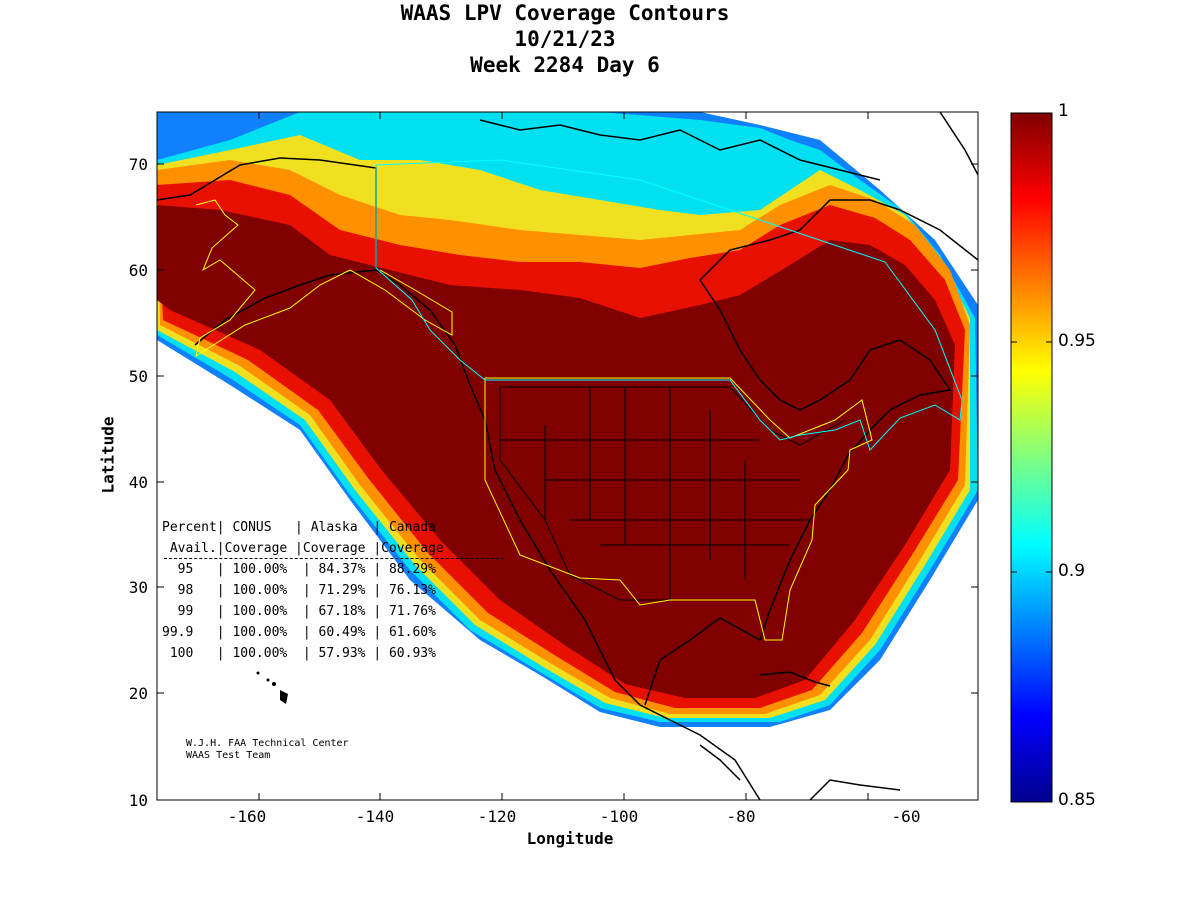 This screenshot has width=1200, height=900. I want to click on colorbar, so click(1031, 457).